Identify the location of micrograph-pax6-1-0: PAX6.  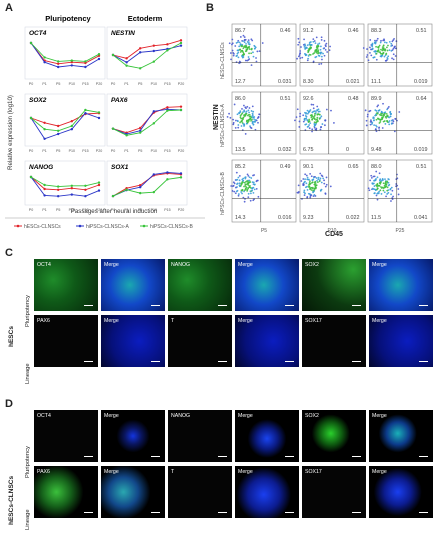
(66, 341).